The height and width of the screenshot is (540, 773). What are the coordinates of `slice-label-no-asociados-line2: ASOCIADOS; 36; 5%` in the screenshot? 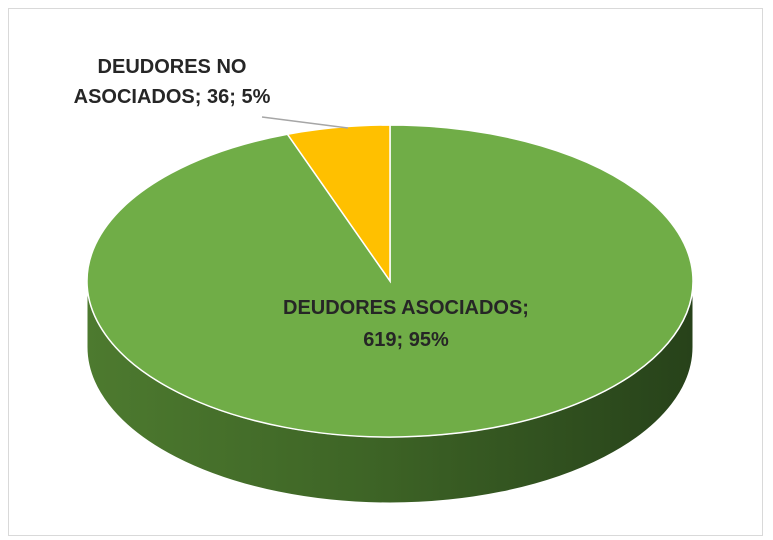 It's located at (172, 97).